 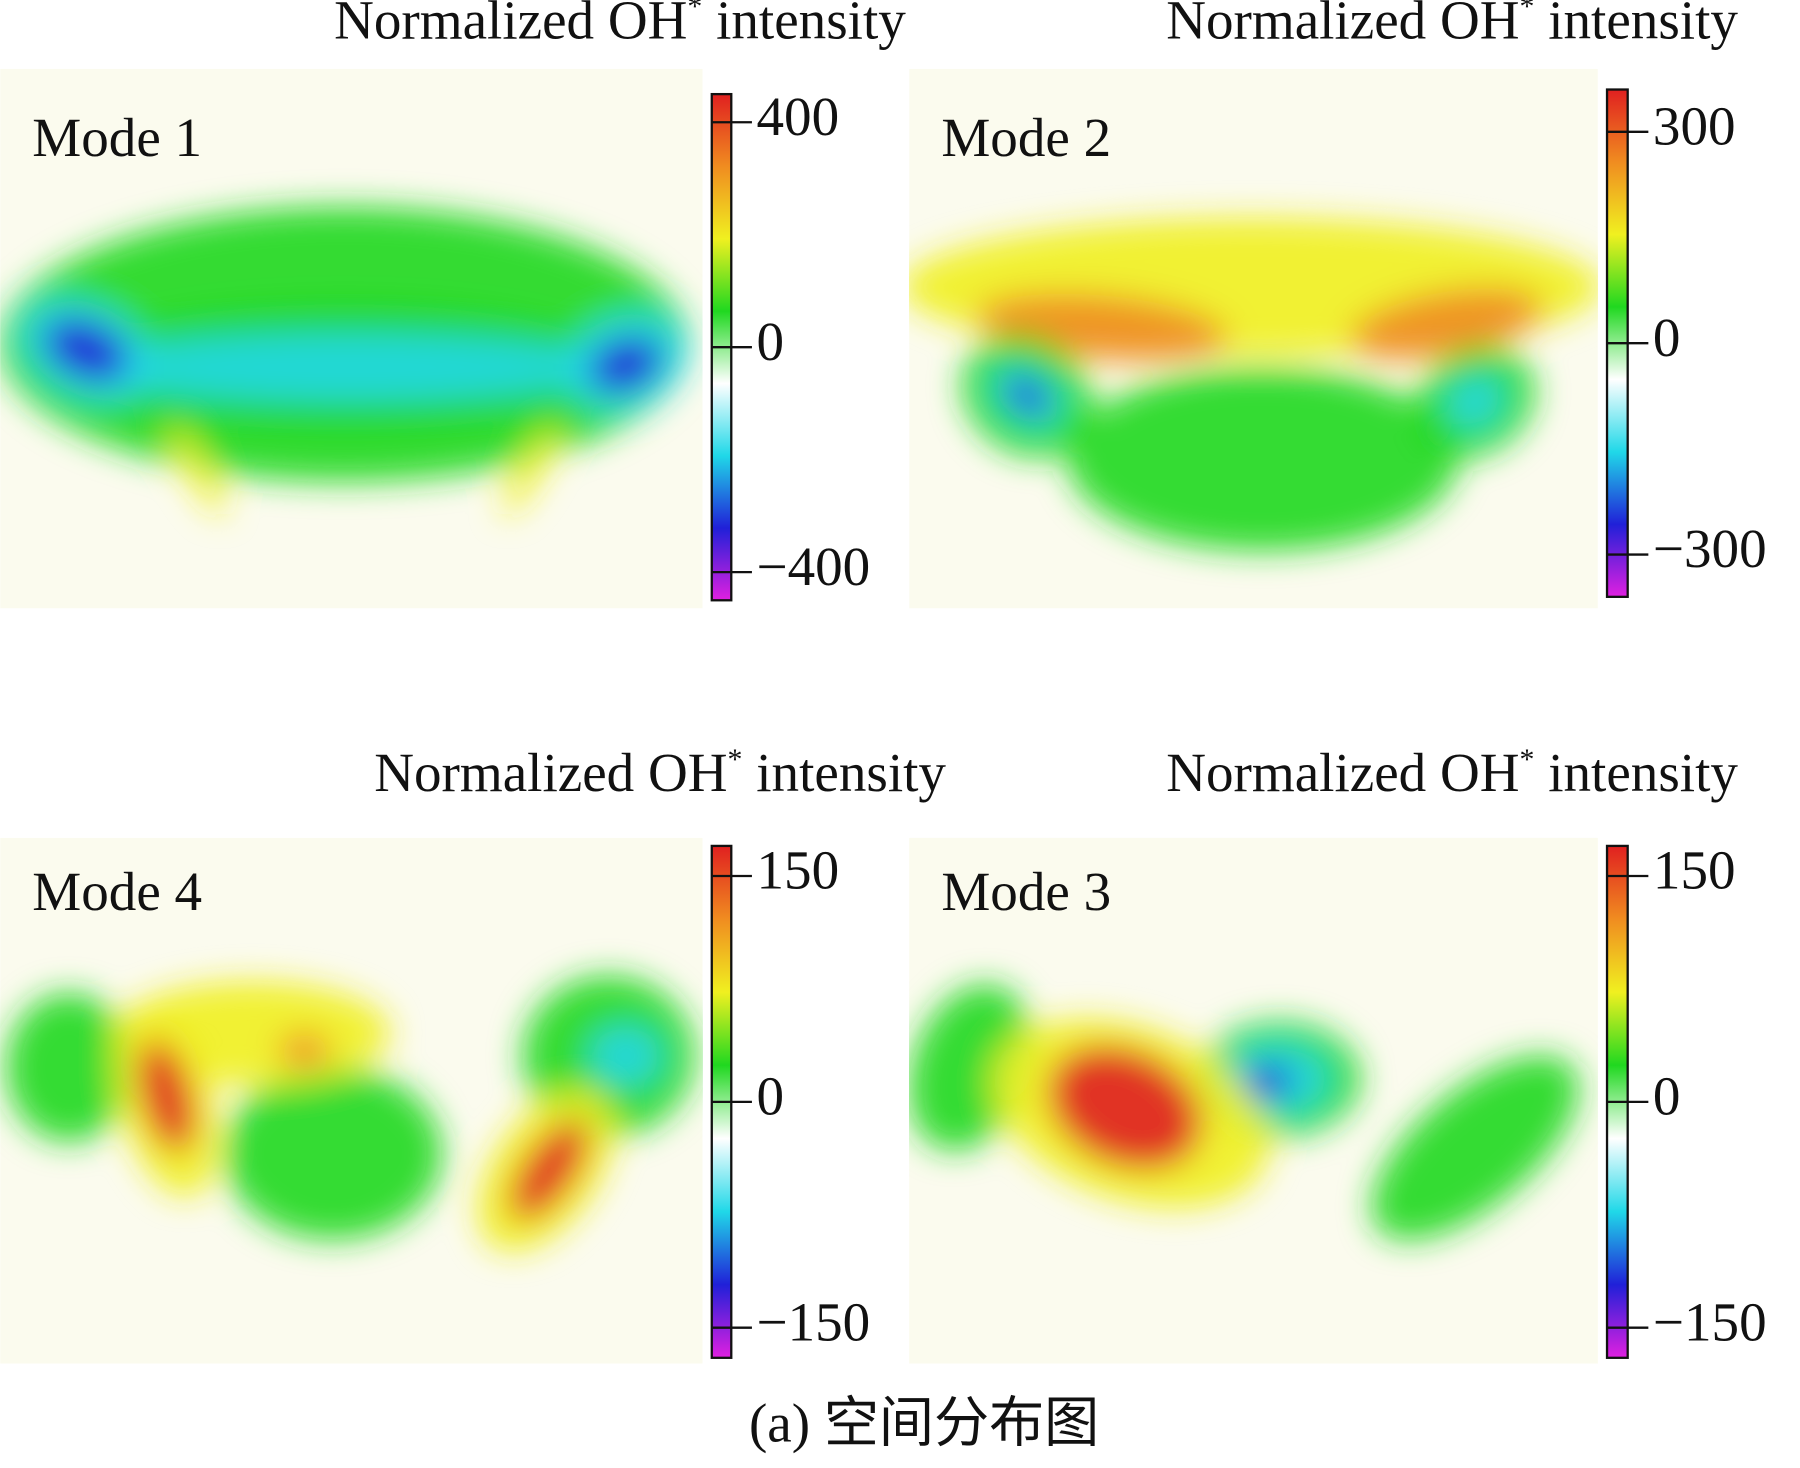 What do you see at coordinates (117, 891) in the screenshot?
I see `mode-label: Mode 4` at bounding box center [117, 891].